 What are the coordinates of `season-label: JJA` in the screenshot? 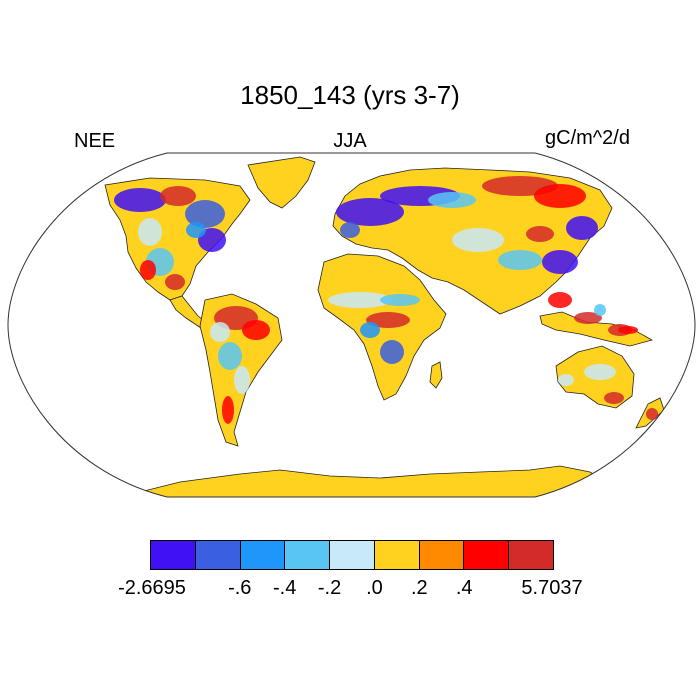 It's located at (350, 141).